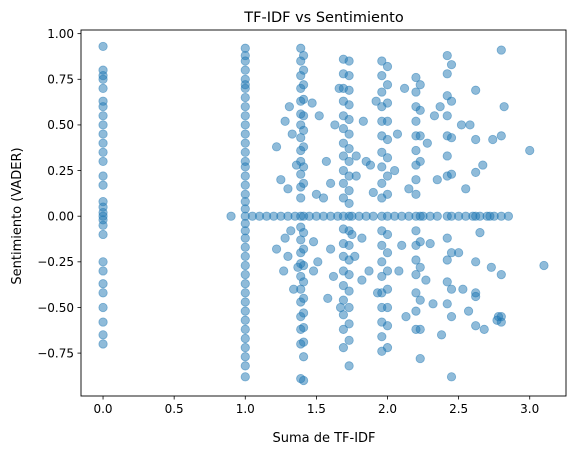 The height and width of the screenshot is (457, 587). I want to click on x-axis: 0.0 0.5 1.0 1.5 2.0 2.5 3.0, so click(316, 406).